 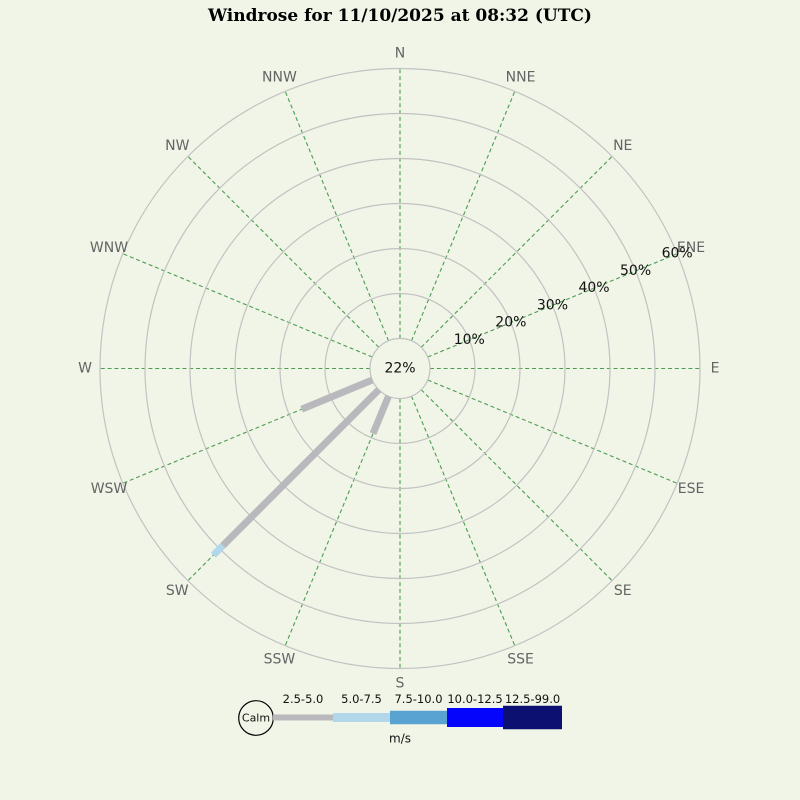 I want to click on compass-label-SSW: SSW, so click(x=280, y=660).